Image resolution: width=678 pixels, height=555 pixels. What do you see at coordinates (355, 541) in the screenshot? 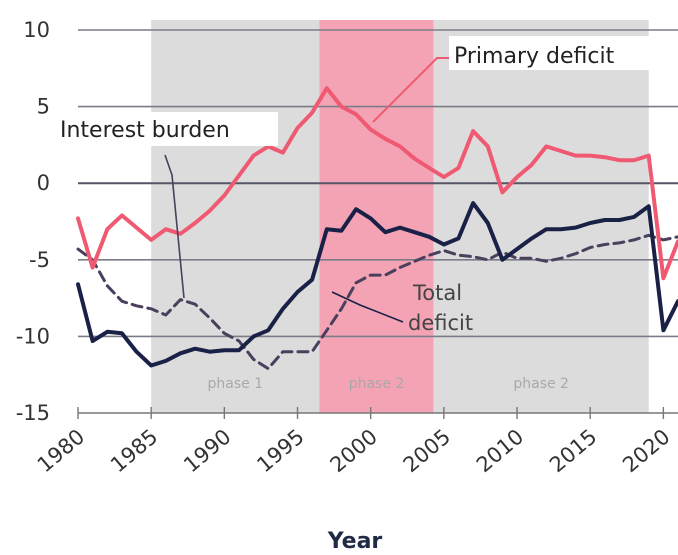
I see `x-axis-label: Year` at bounding box center [355, 541].